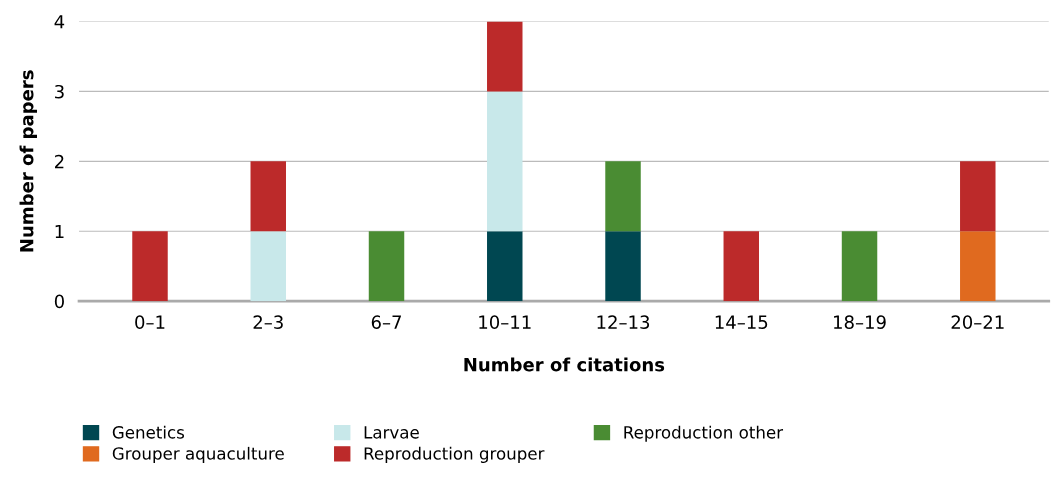  What do you see at coordinates (454, 454) in the screenshot?
I see `legend-label: Reproduction grouper` at bounding box center [454, 454].